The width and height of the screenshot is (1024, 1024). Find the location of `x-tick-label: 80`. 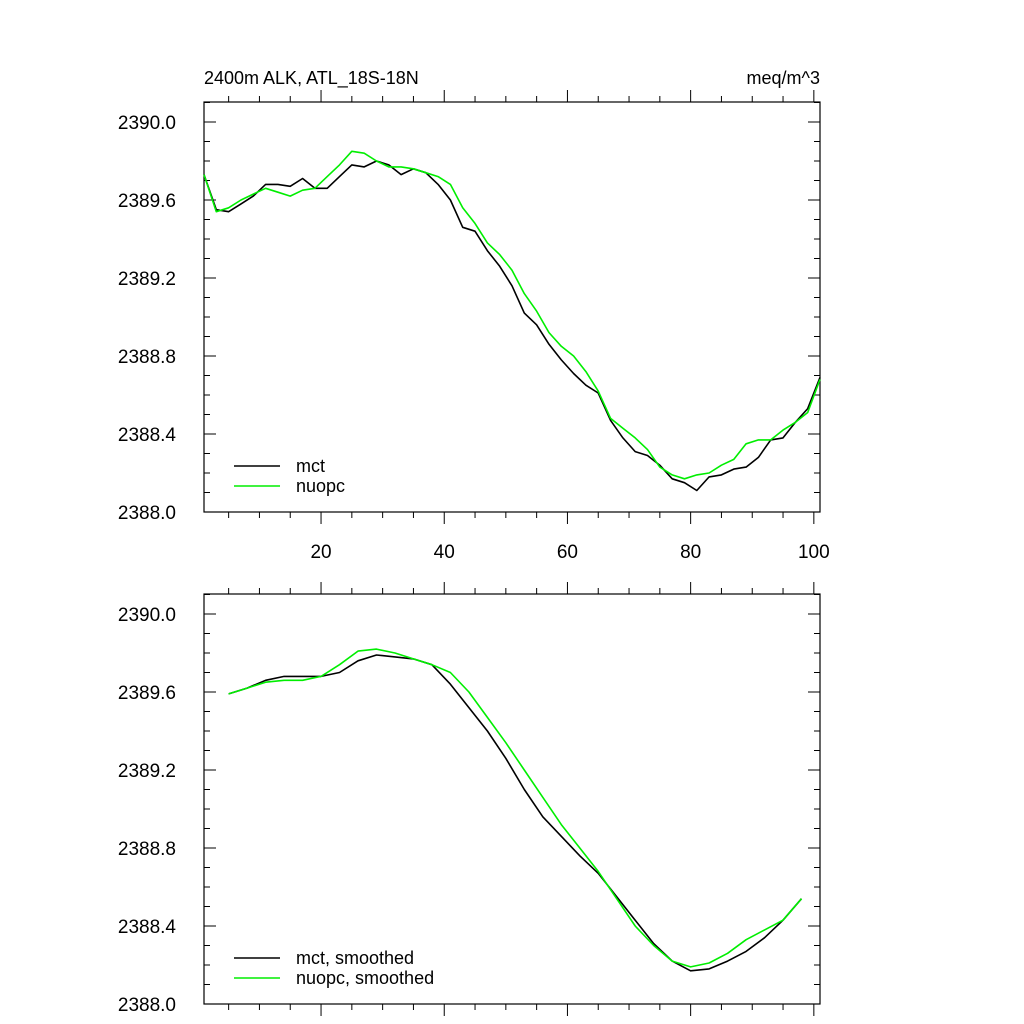

x-tick-label: 80 is located at coordinates (690, 552).